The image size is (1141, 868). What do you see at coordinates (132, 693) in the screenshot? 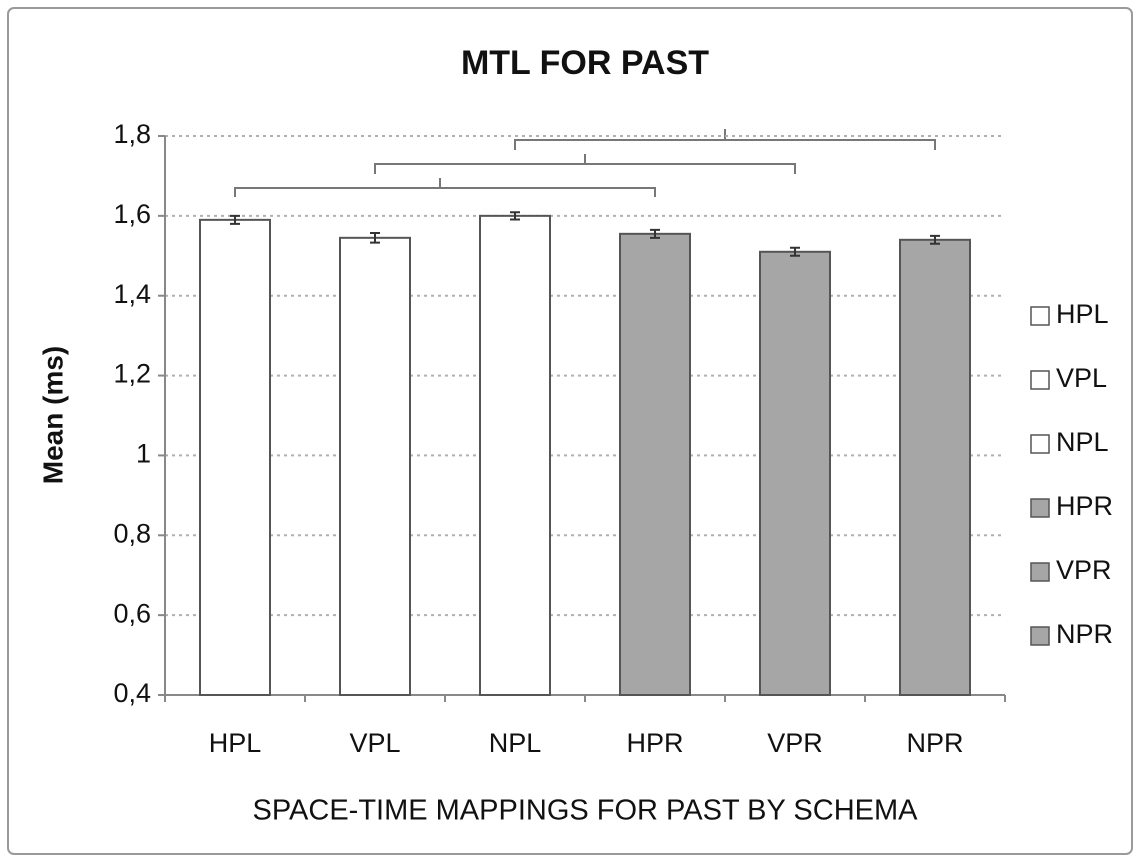
I see `y-tick-label: 0,4` at bounding box center [132, 693].